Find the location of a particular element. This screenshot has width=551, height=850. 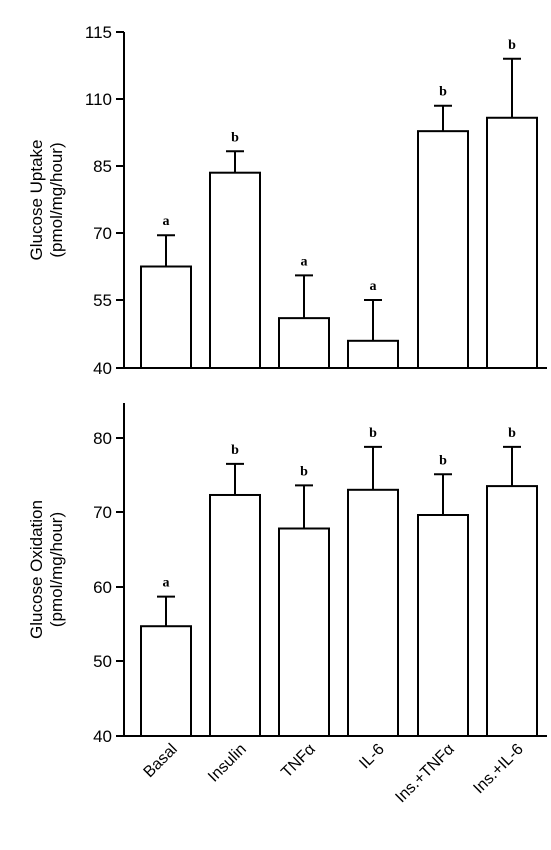

y-tick-label: 115 is located at coordinates (98, 32).